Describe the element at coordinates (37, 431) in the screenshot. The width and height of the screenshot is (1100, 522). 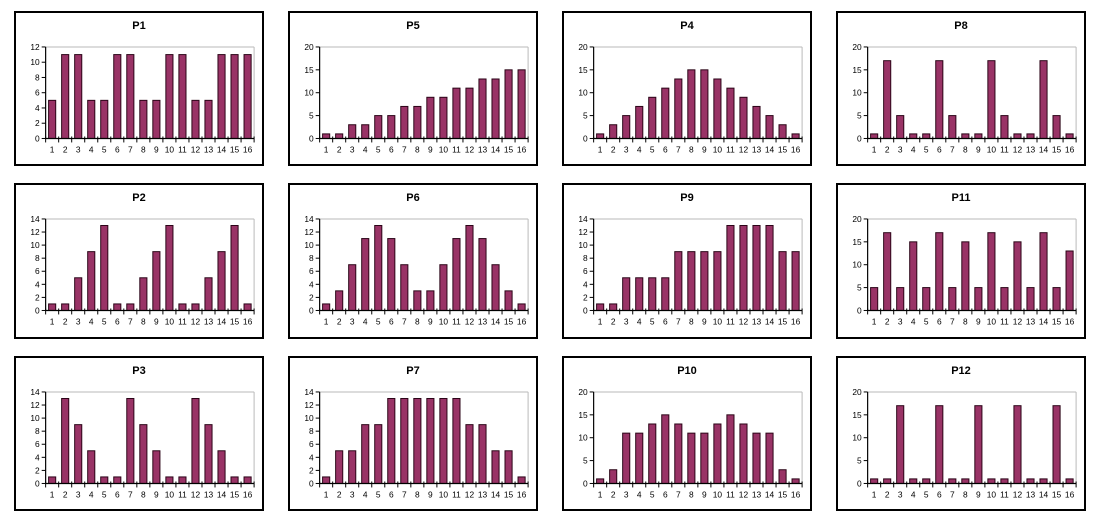
I see `y-tick-label: 8` at that location.